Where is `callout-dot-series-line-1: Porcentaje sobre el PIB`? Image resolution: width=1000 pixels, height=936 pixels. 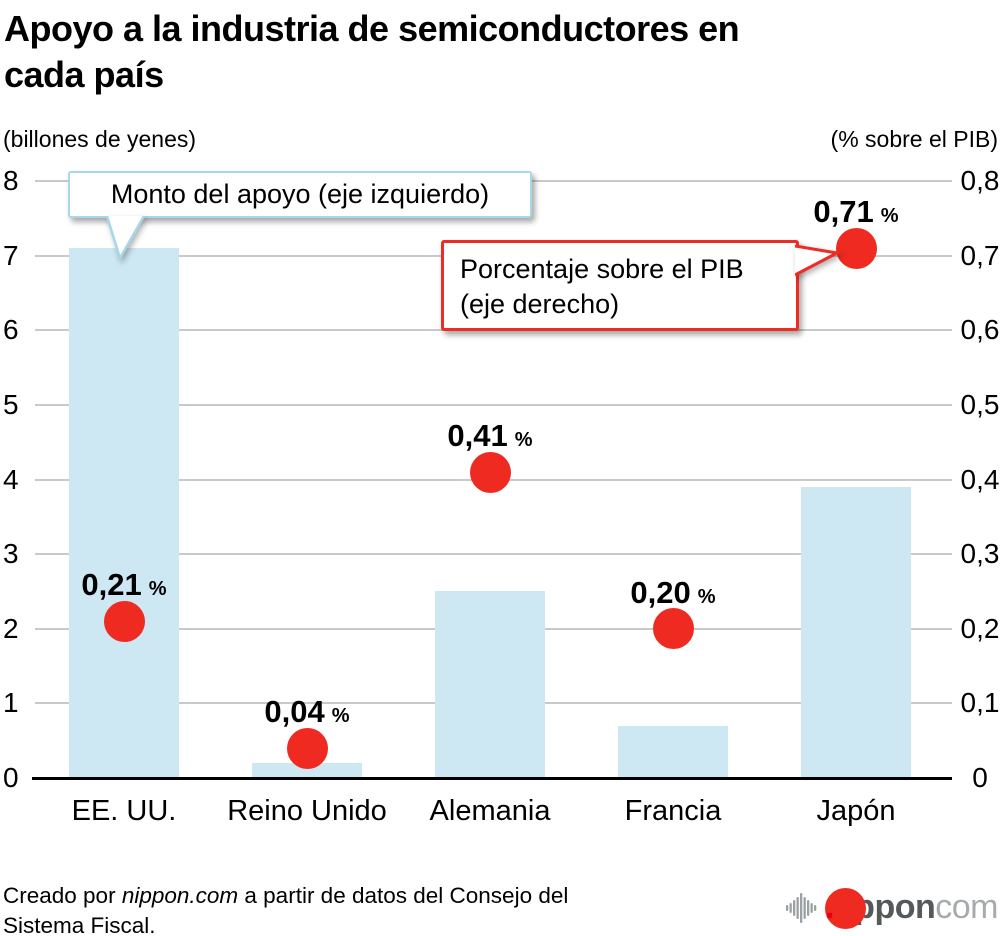
callout-dot-series-line-1: Porcentaje sobre el PIB is located at coordinates (602, 269).